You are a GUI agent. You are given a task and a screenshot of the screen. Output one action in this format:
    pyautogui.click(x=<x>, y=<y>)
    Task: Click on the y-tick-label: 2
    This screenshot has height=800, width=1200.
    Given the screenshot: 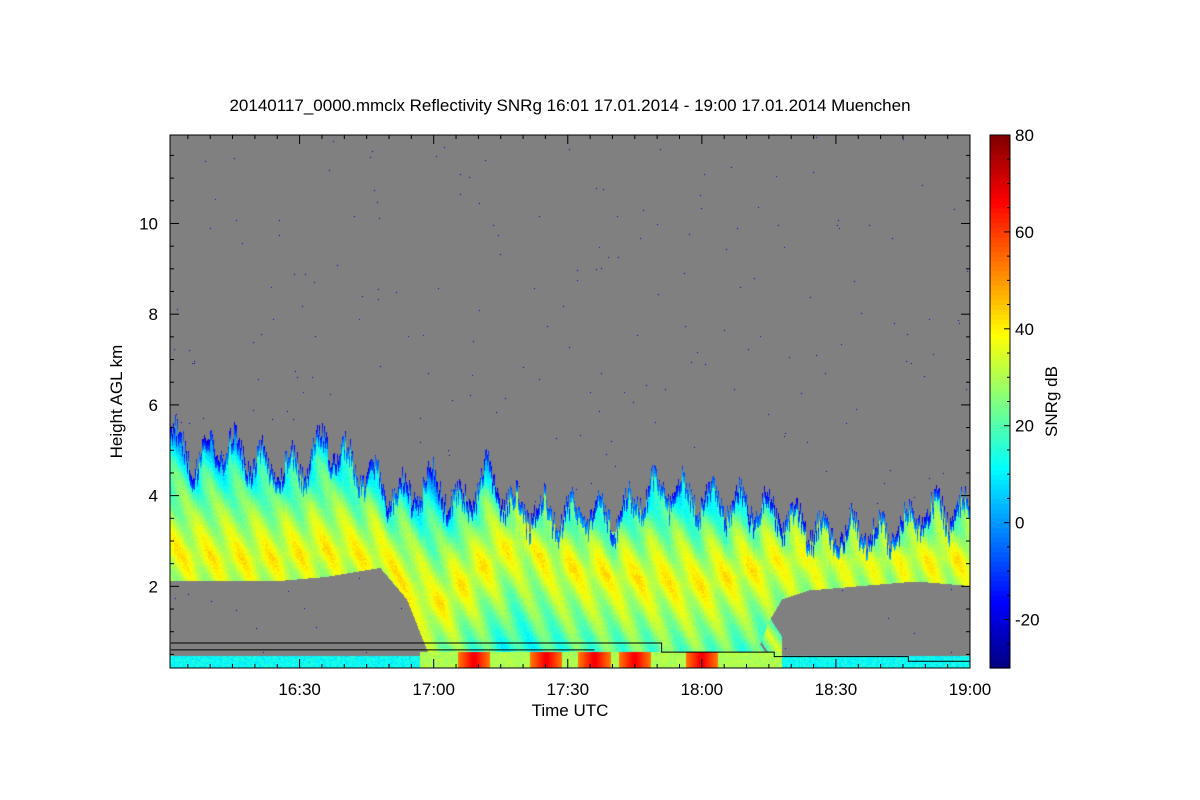 What is the action you would take?
    pyautogui.click(x=153, y=586)
    